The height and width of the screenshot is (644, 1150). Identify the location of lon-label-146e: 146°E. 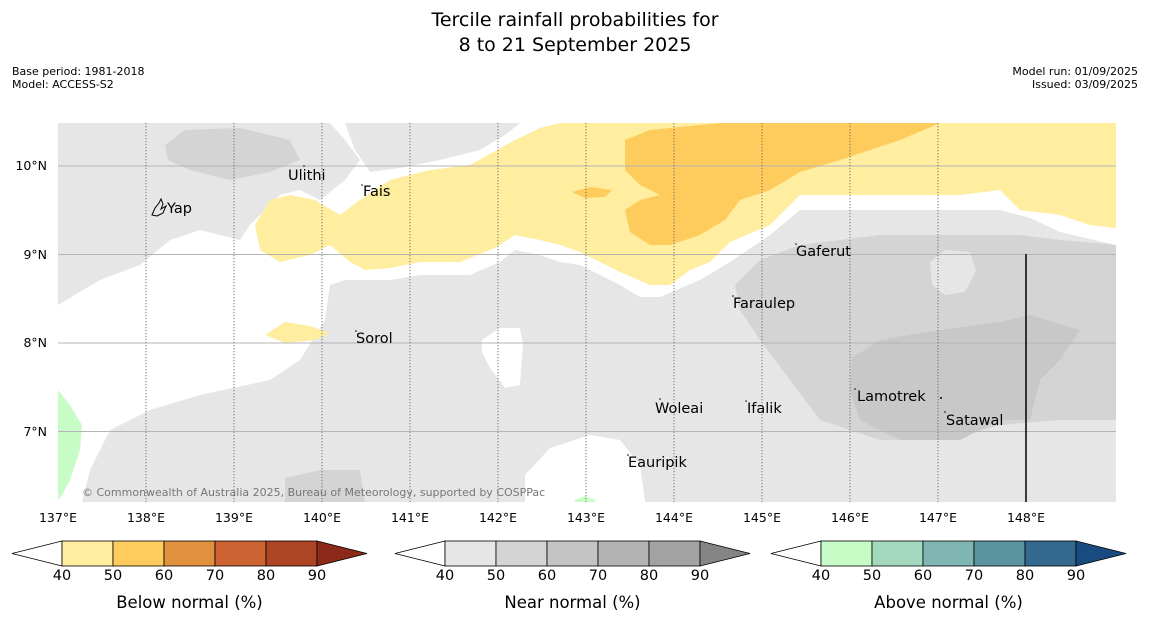
(850, 517).